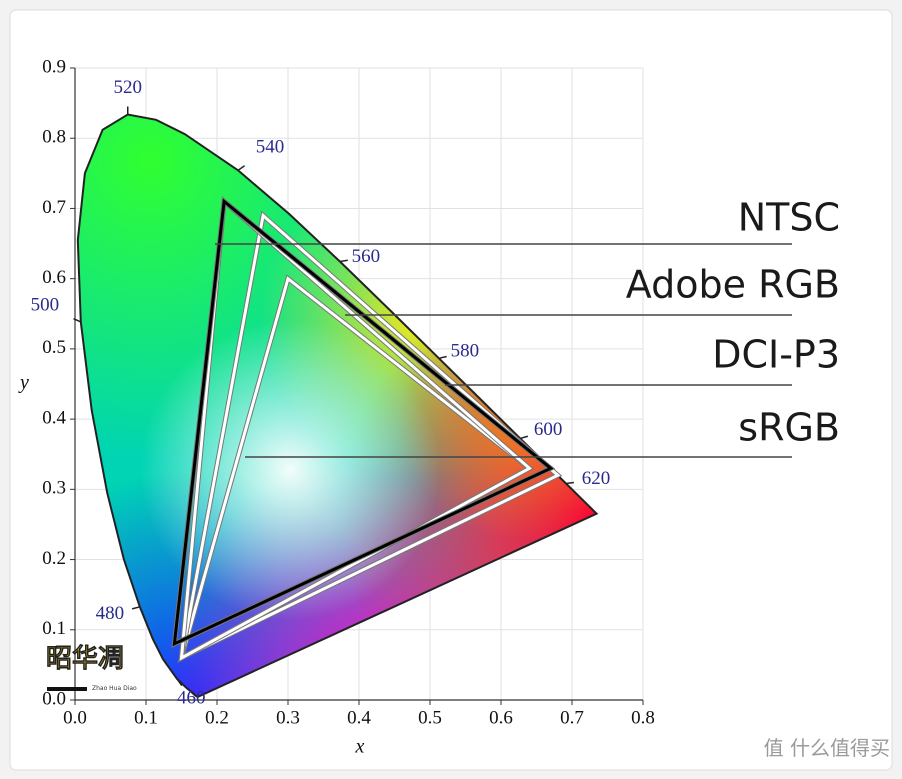 The image size is (902, 779). I want to click on wavelength-label: 540, so click(270, 147).